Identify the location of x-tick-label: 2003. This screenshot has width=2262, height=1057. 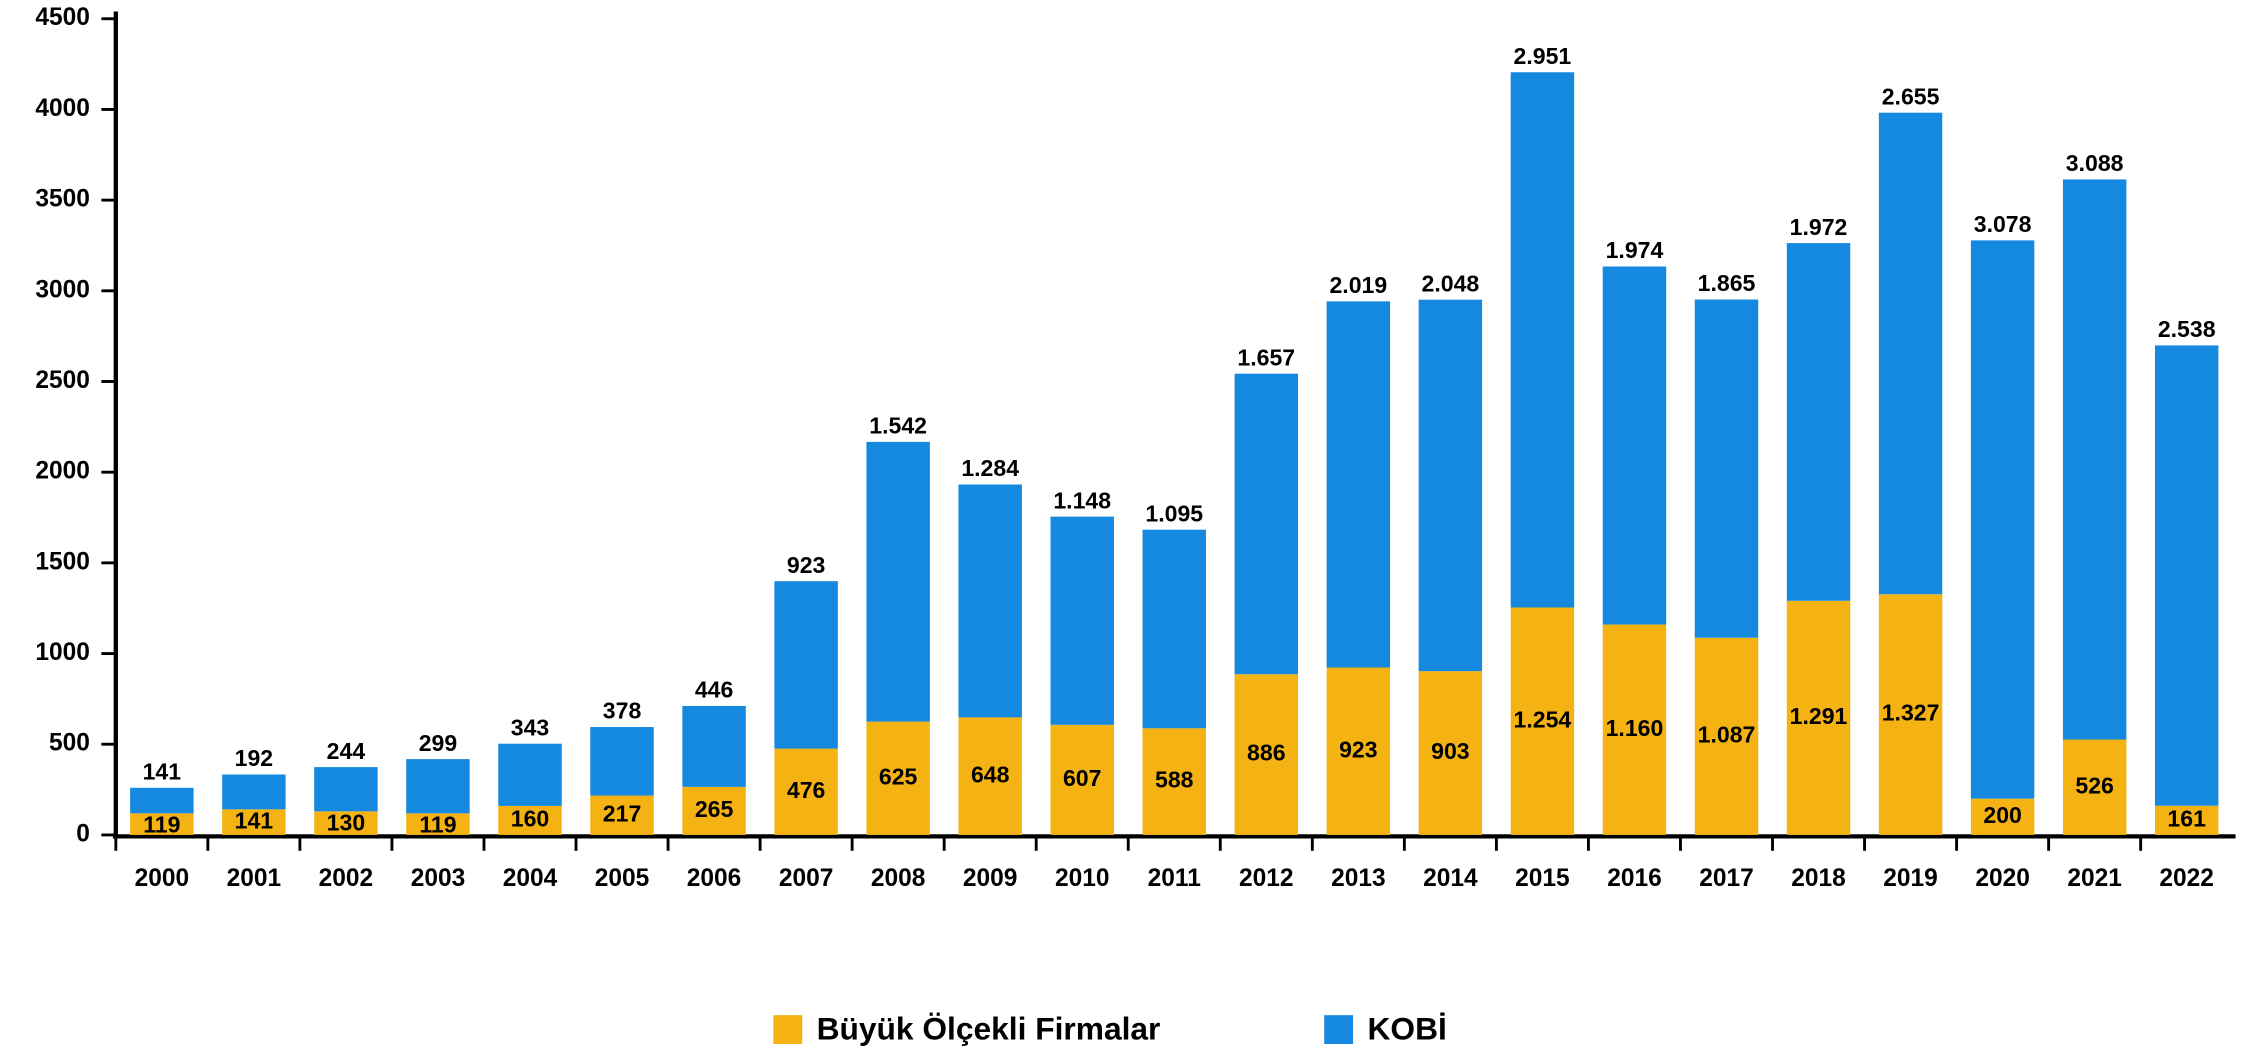
(438, 878).